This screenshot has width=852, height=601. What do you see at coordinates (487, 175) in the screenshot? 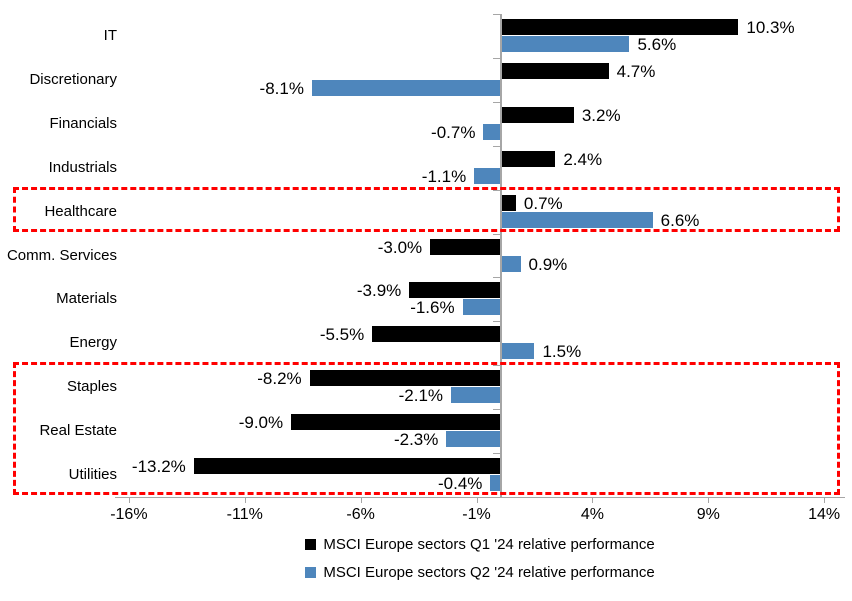
I see `bar-q2-industrials` at bounding box center [487, 175].